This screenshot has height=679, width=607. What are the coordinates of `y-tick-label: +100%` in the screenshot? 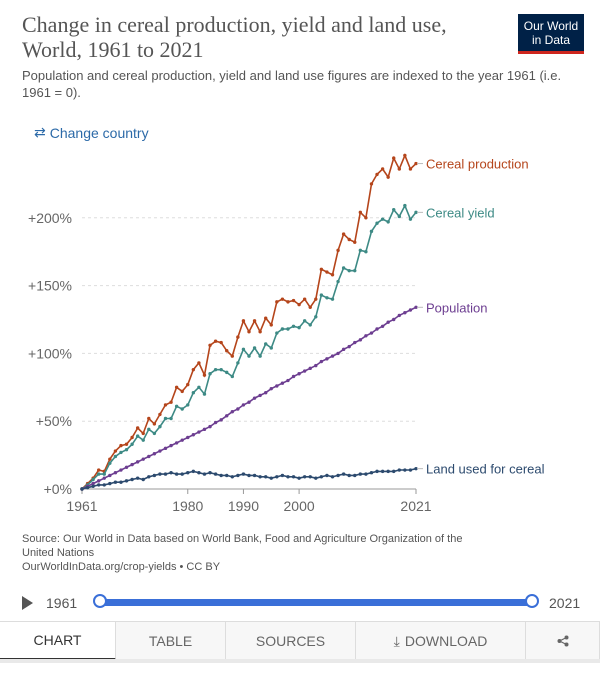 It's located at (50, 353).